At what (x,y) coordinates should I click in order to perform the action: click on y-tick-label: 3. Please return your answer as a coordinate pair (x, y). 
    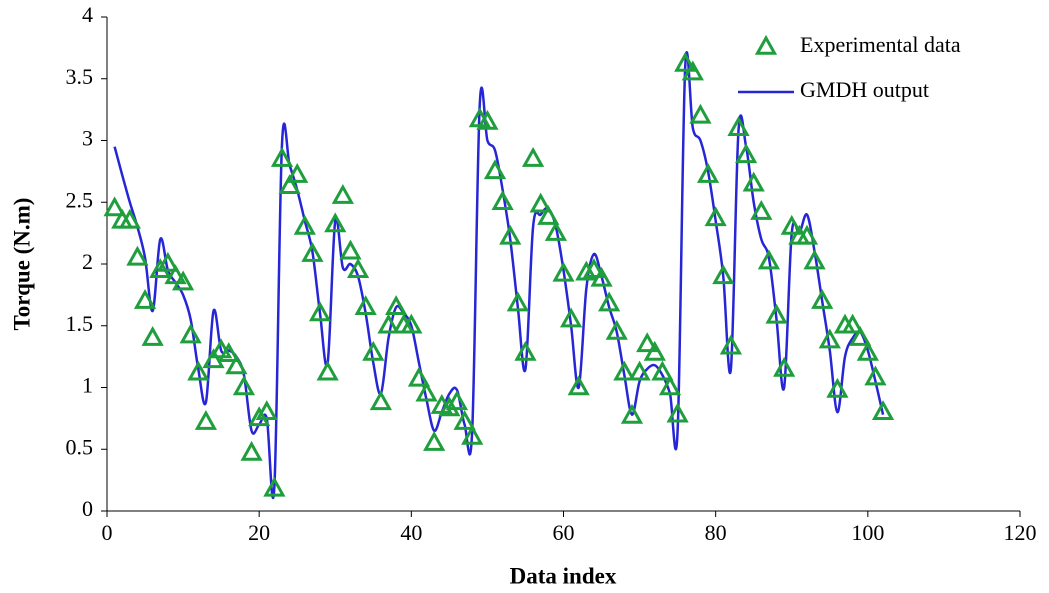
    Looking at the image, I should click on (87, 138).